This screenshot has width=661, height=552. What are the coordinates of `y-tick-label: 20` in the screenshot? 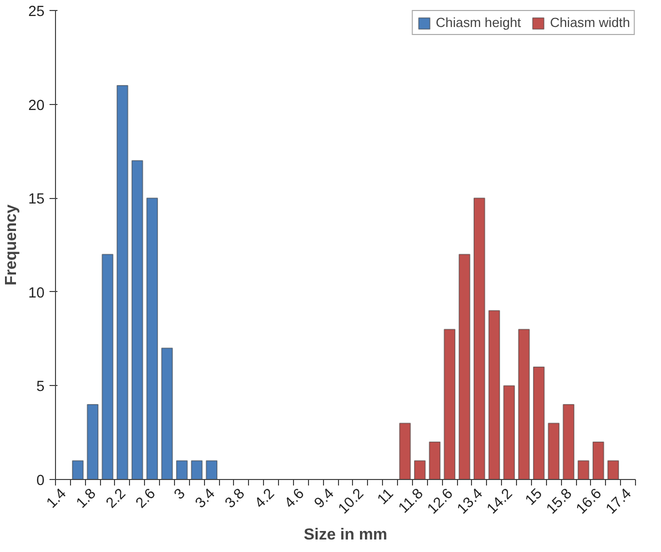 It's located at (36, 106).